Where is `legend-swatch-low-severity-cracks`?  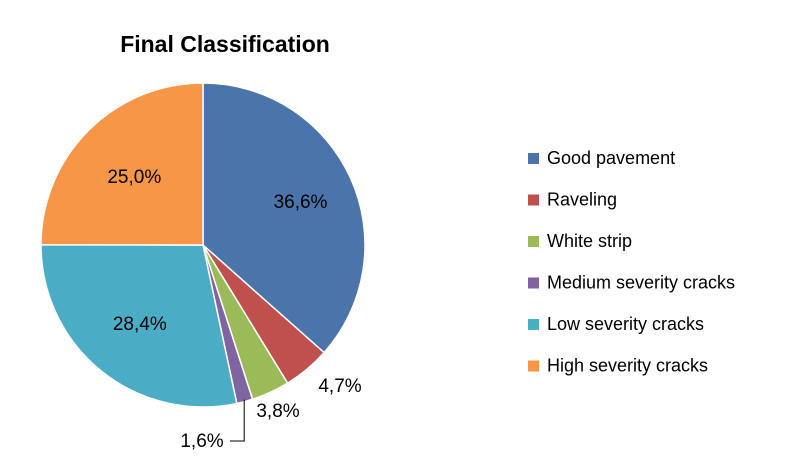 legend-swatch-low-severity-cracks is located at coordinates (533, 324).